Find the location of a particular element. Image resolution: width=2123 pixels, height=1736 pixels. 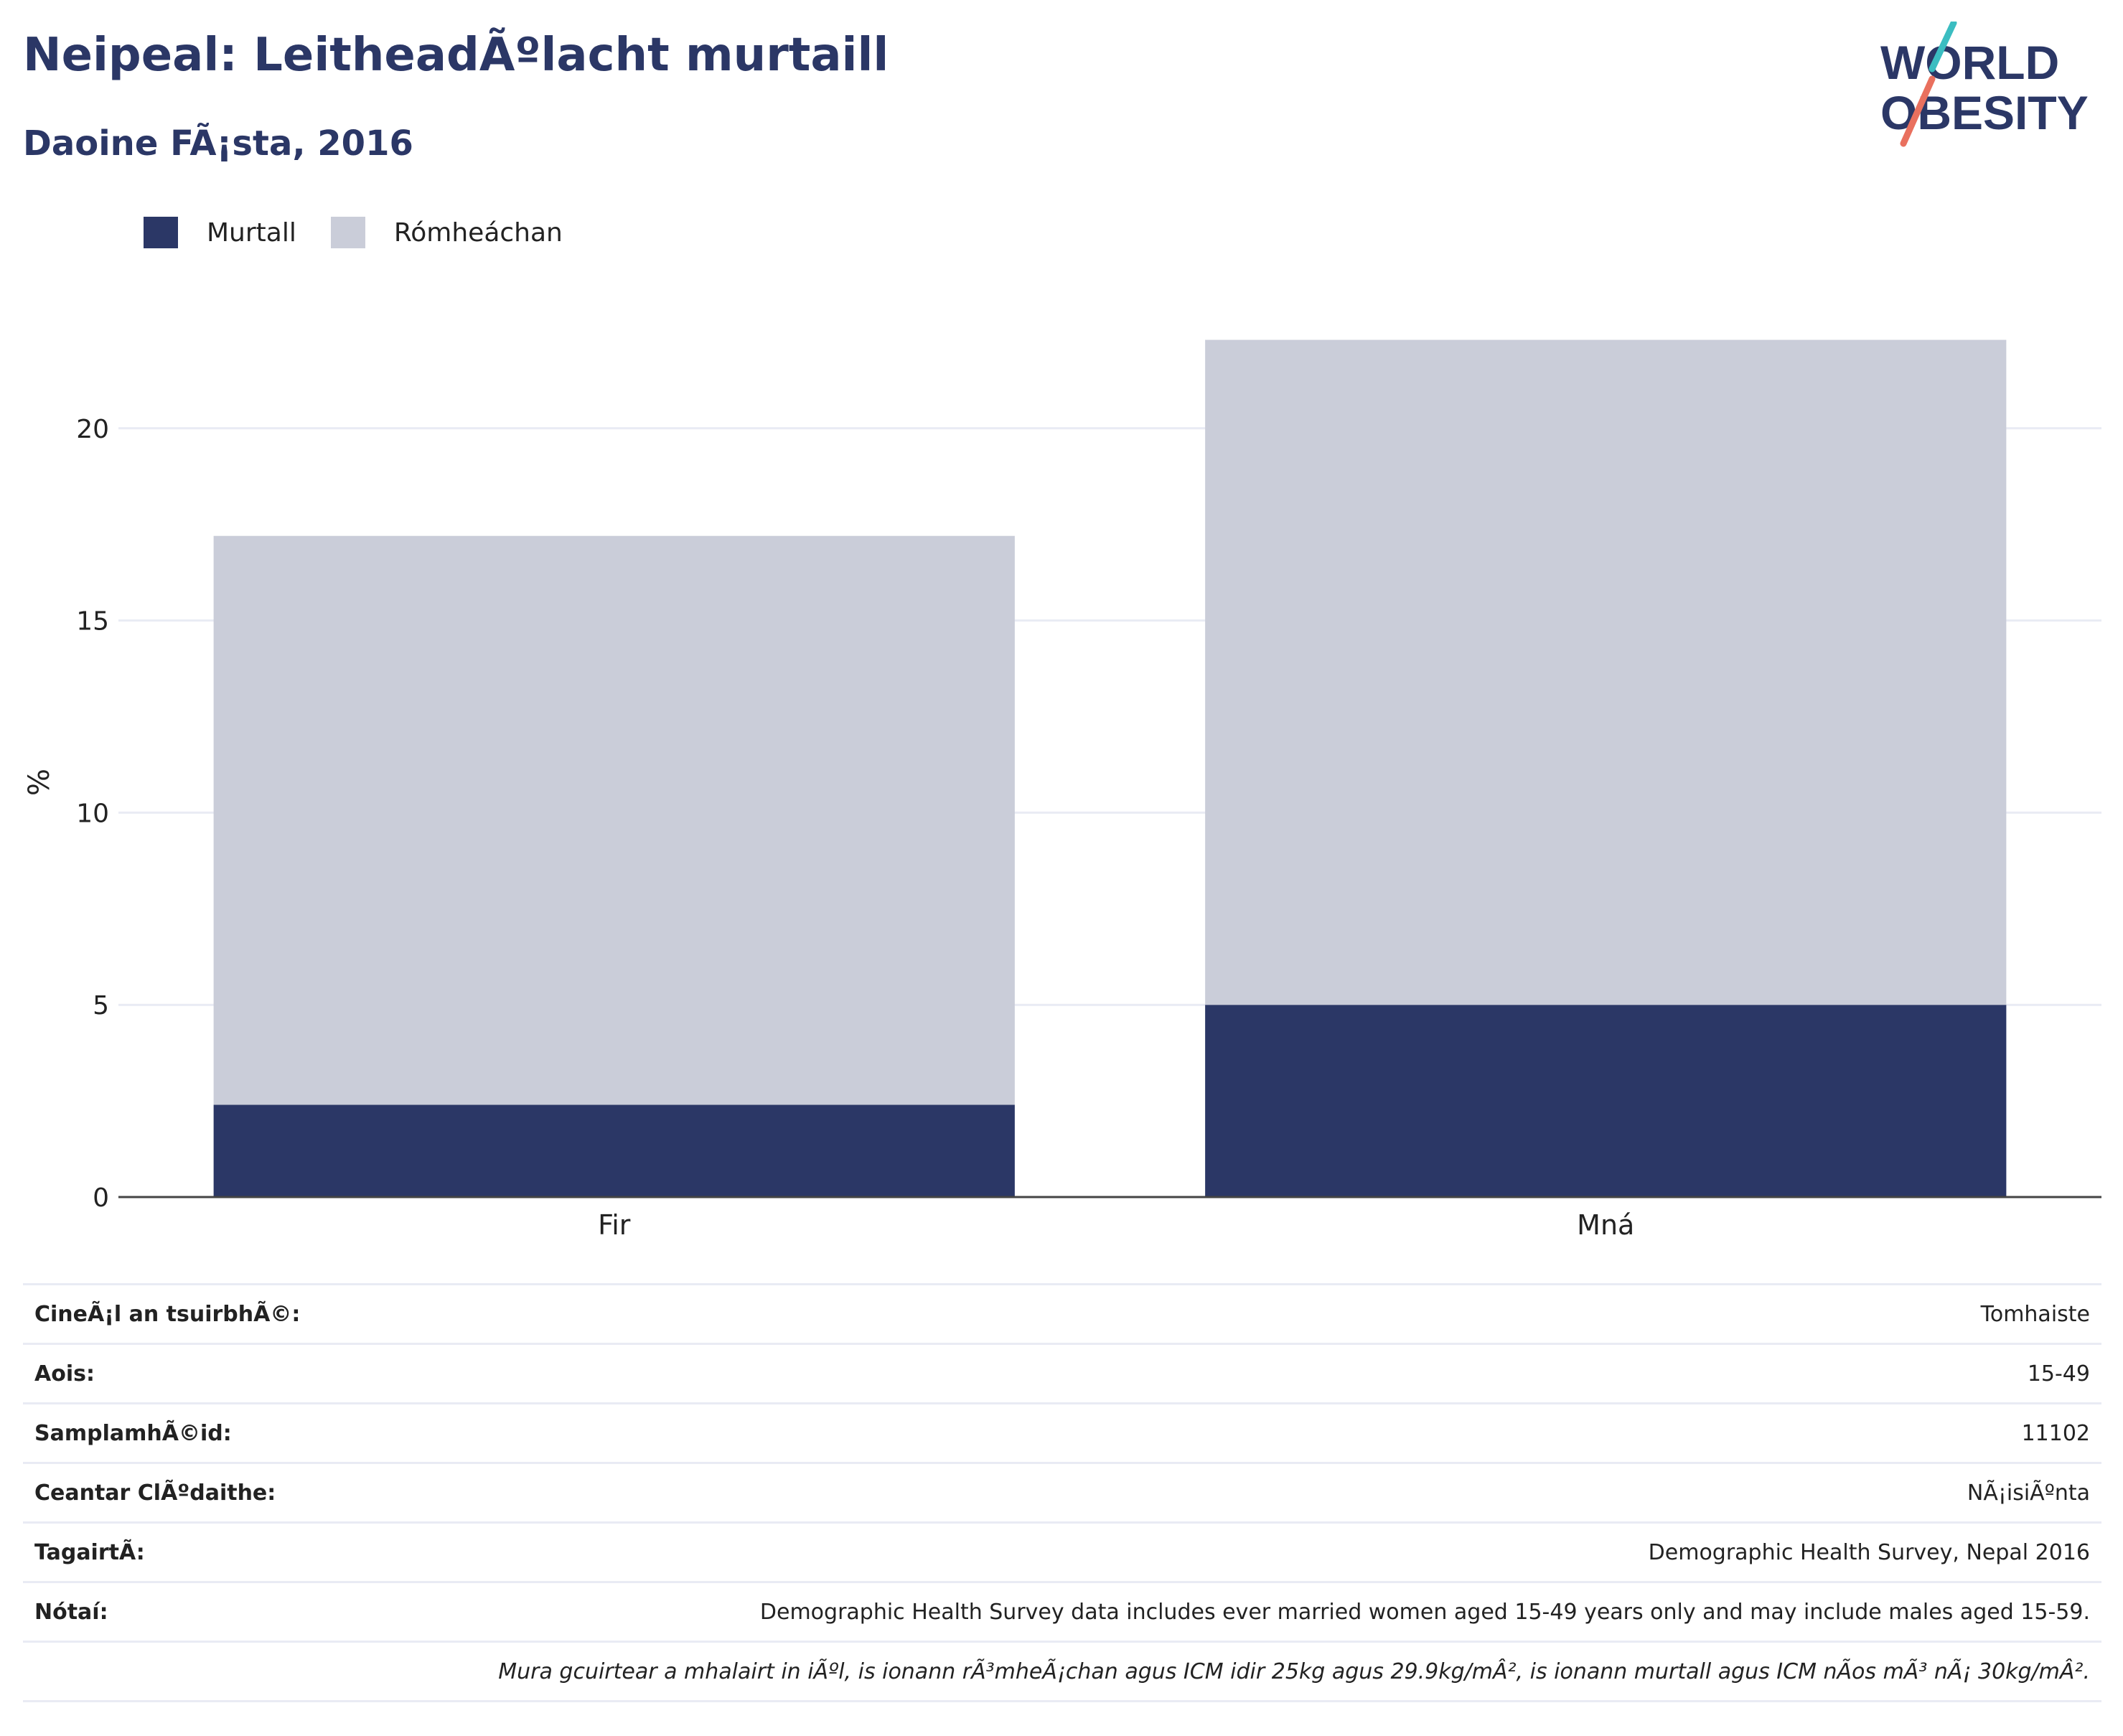

chart-title: Neipeal: LeitheadÃºlacht murtaill is located at coordinates (456, 55).